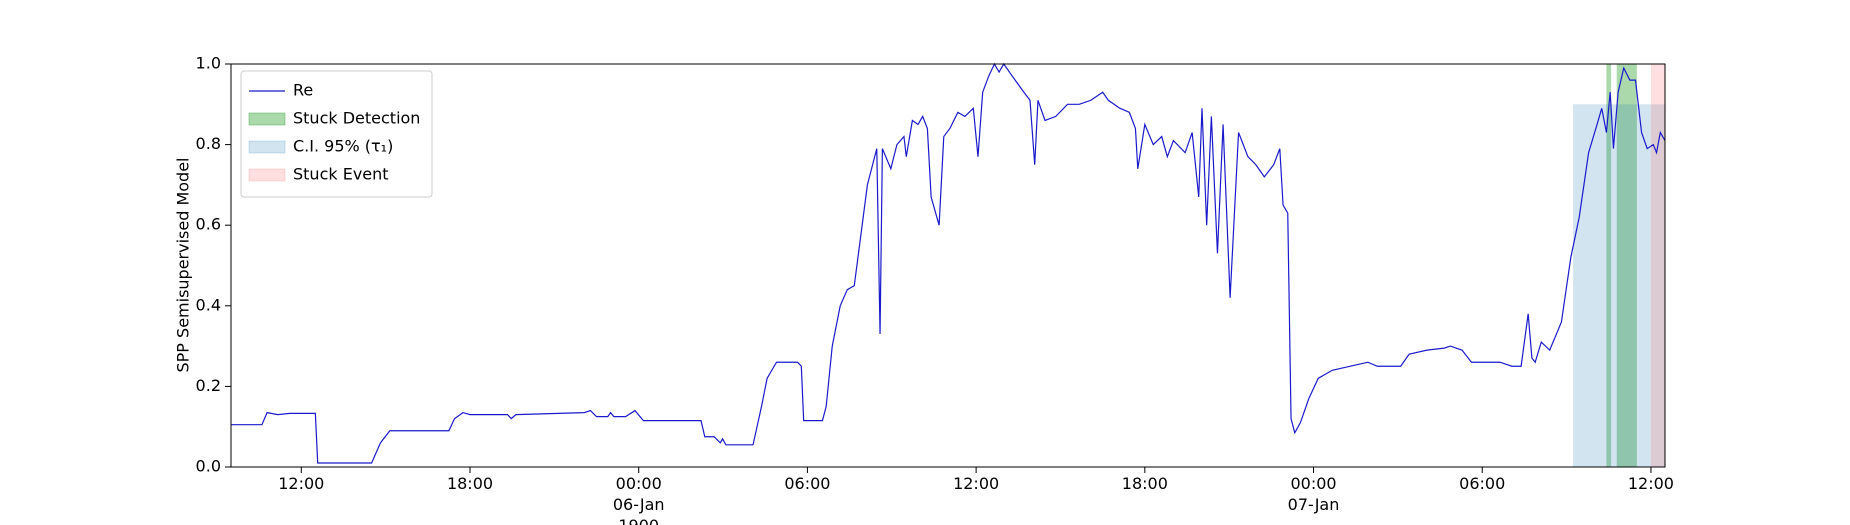 This screenshot has height=525, width=1850. What do you see at coordinates (343, 146) in the screenshot?
I see `legend-label: C.I. 95% (τ₁)` at bounding box center [343, 146].